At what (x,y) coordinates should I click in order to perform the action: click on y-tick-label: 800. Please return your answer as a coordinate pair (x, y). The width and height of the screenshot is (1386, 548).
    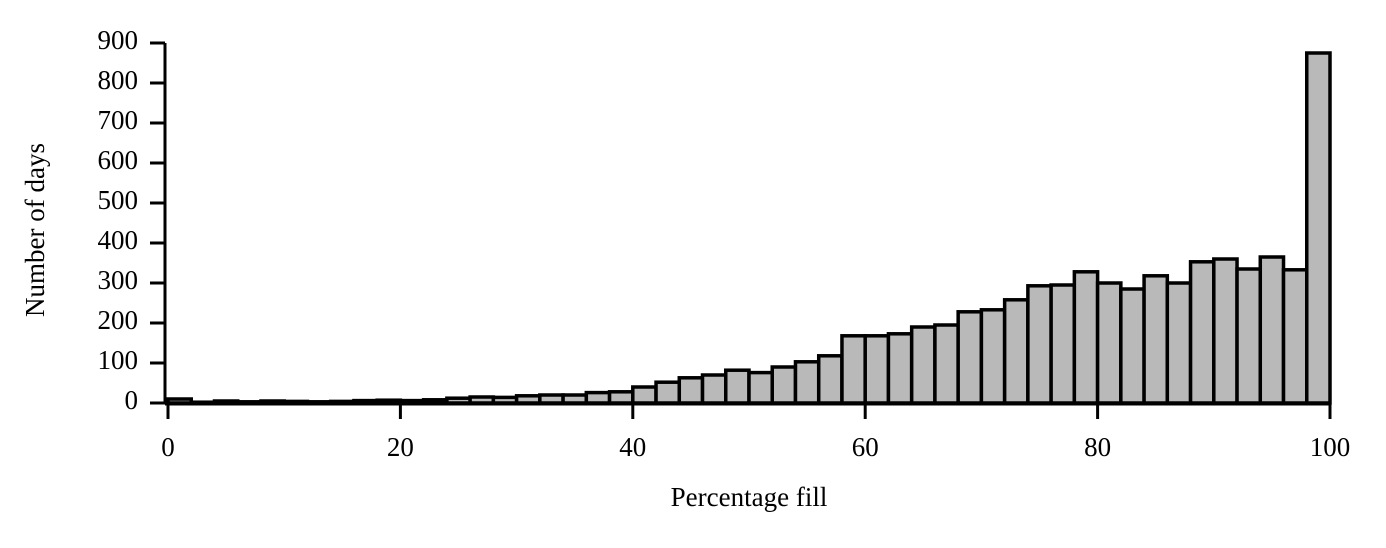
    Looking at the image, I should click on (118, 80).